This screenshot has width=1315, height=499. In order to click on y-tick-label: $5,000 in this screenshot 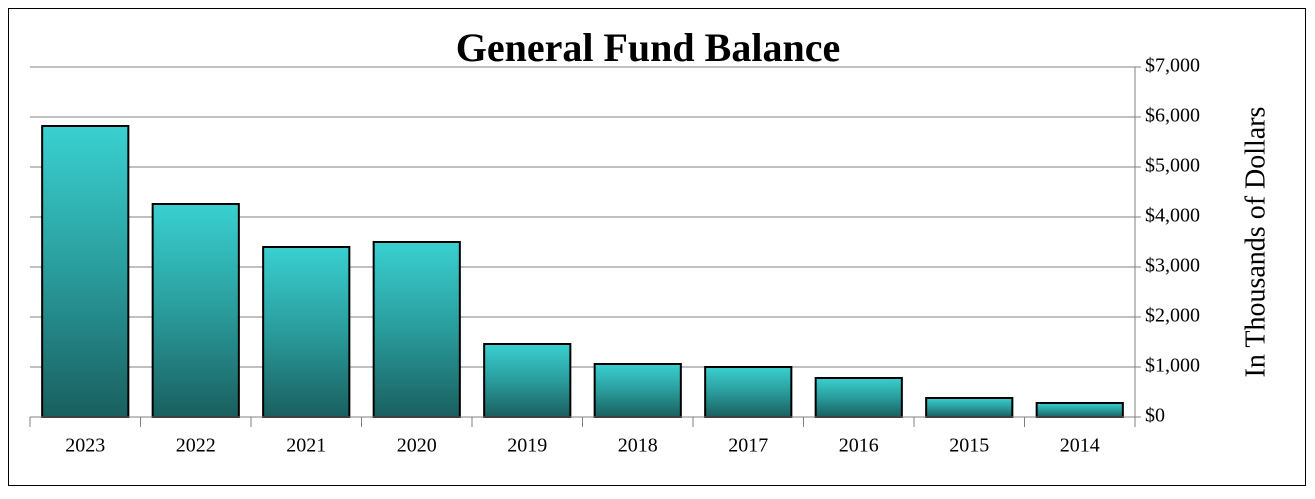, I will do `click(1172, 166)`.